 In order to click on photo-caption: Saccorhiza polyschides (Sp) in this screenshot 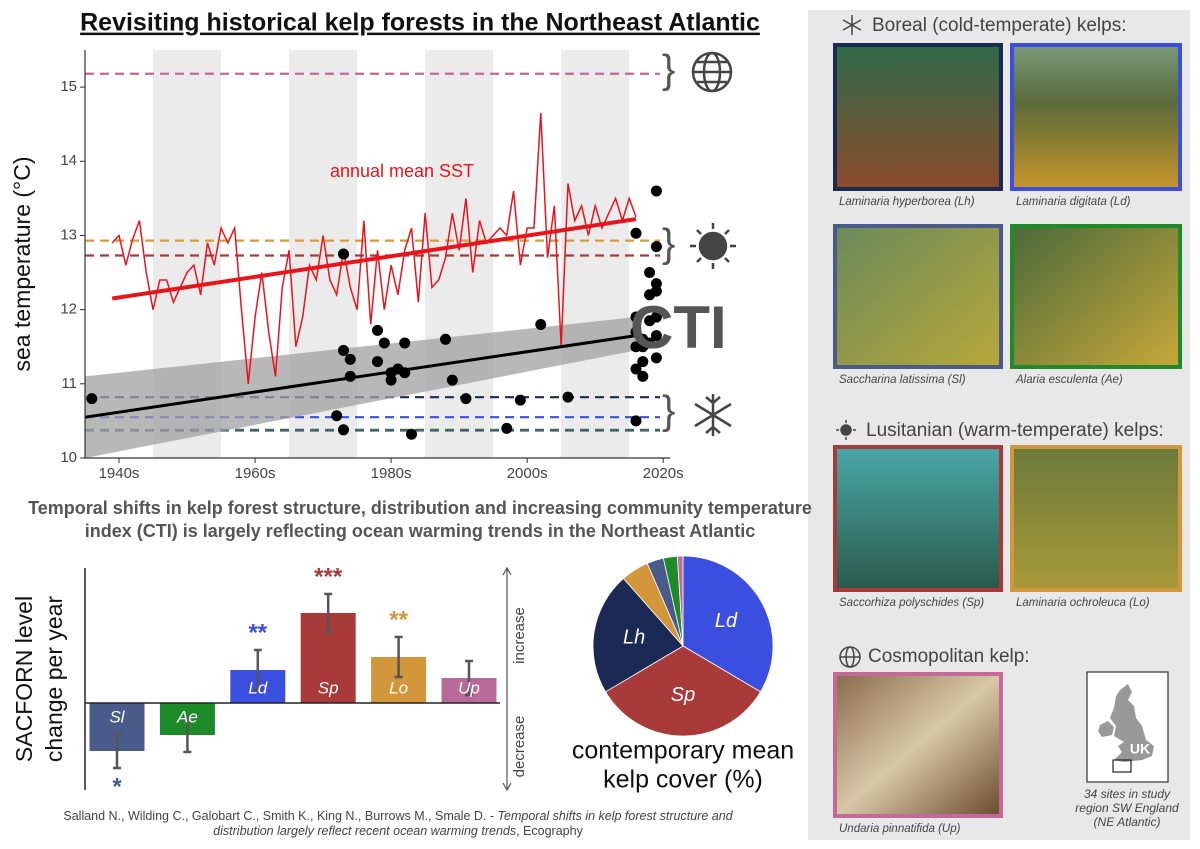, I will do `click(911, 603)`.